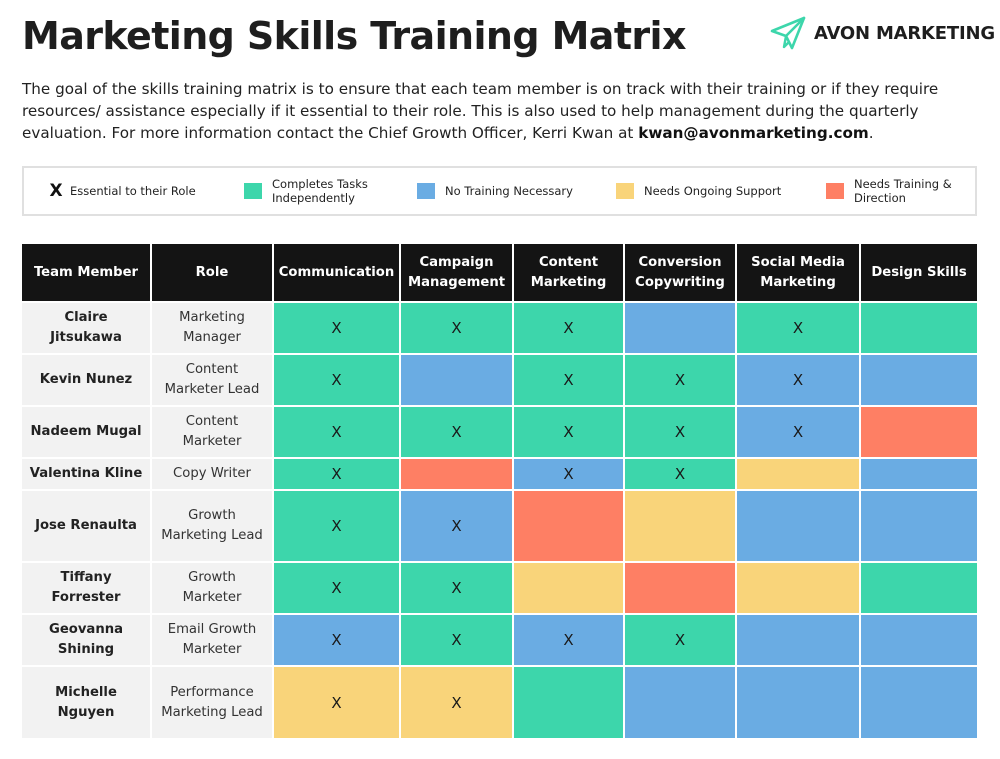 The height and width of the screenshot is (759, 1000). I want to click on table-row: Nadeem Mugal Content Marketer X X X X X, so click(499, 432).